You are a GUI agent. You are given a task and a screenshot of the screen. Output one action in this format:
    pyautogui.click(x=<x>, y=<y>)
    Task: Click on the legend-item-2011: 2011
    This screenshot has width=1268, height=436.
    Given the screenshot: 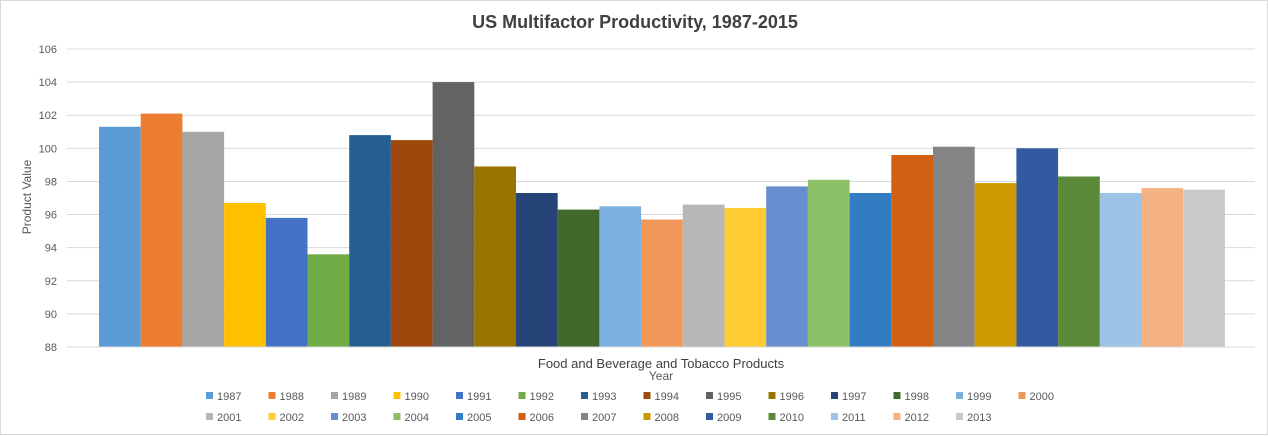 What is the action you would take?
    pyautogui.click(x=848, y=418)
    